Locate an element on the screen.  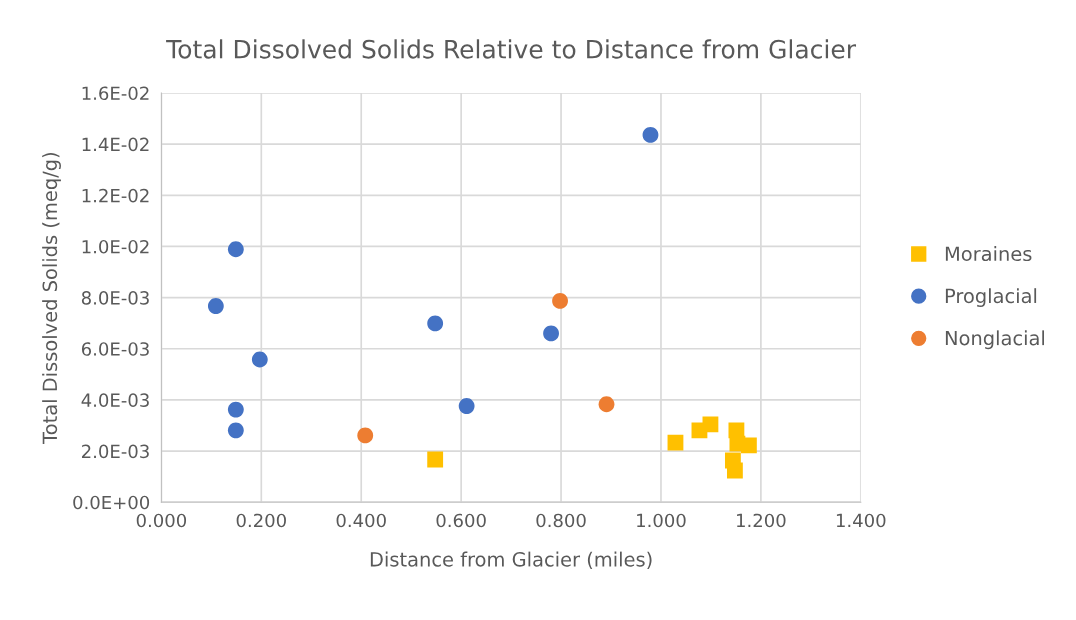
legend-label: Nonglacial is located at coordinates (995, 340).